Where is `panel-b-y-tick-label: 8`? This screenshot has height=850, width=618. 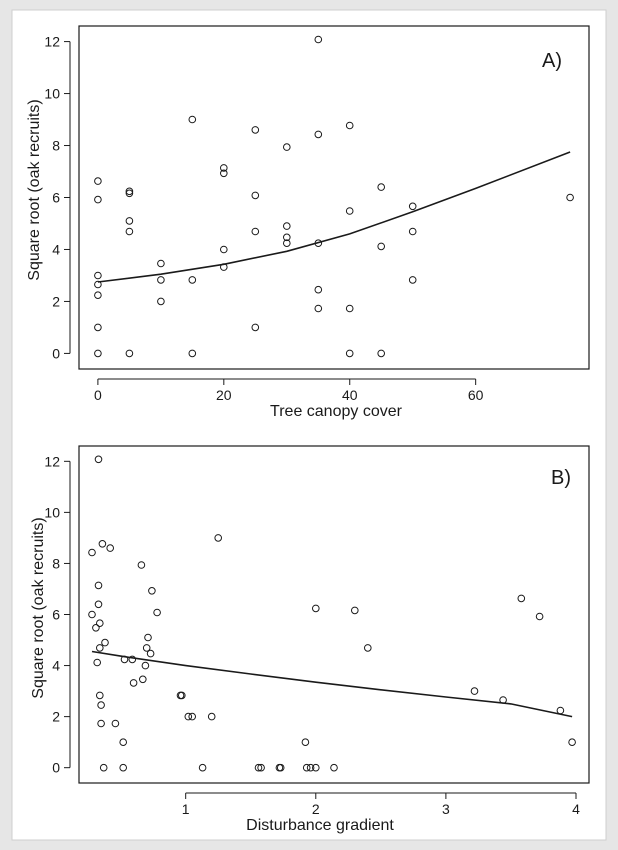
panel-b-y-tick-label: 8 is located at coordinates (56, 563).